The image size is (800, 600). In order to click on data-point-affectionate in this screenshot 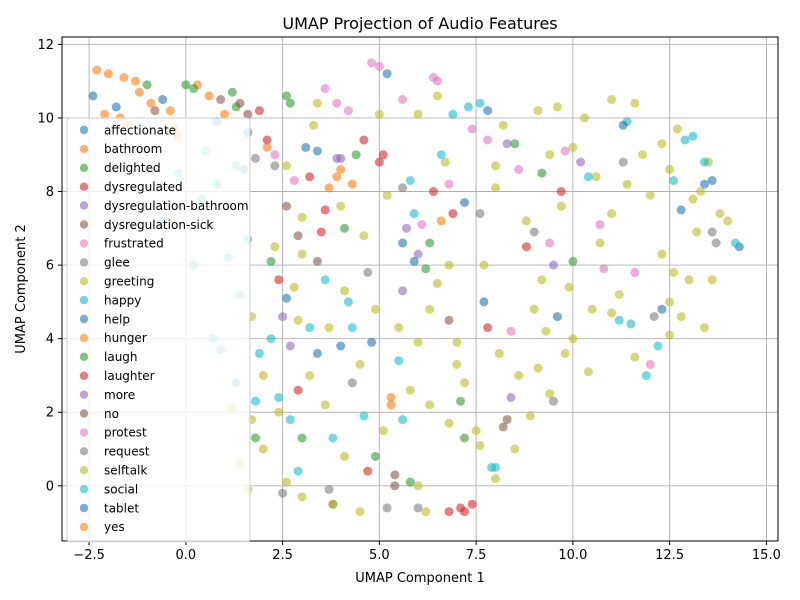, I will do `click(712, 180)`.